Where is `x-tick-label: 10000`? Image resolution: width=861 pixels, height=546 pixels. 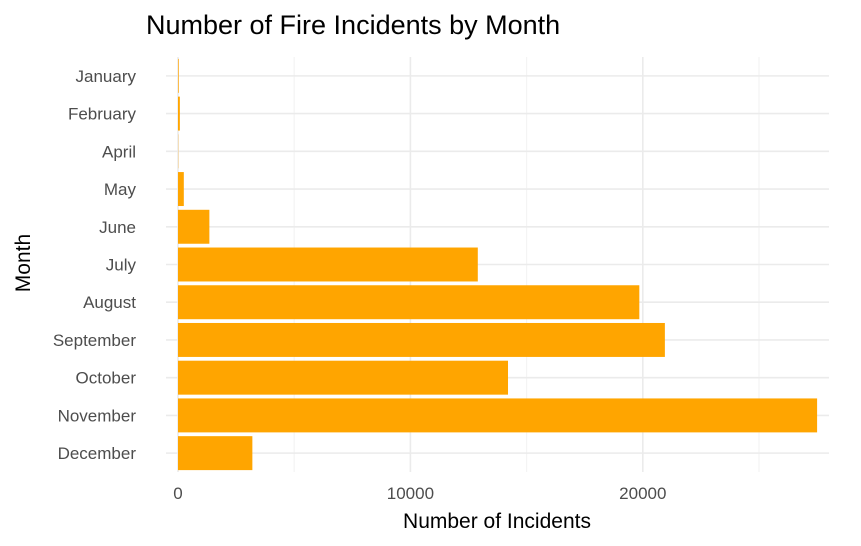 x-tick-label: 10000 is located at coordinates (410, 493).